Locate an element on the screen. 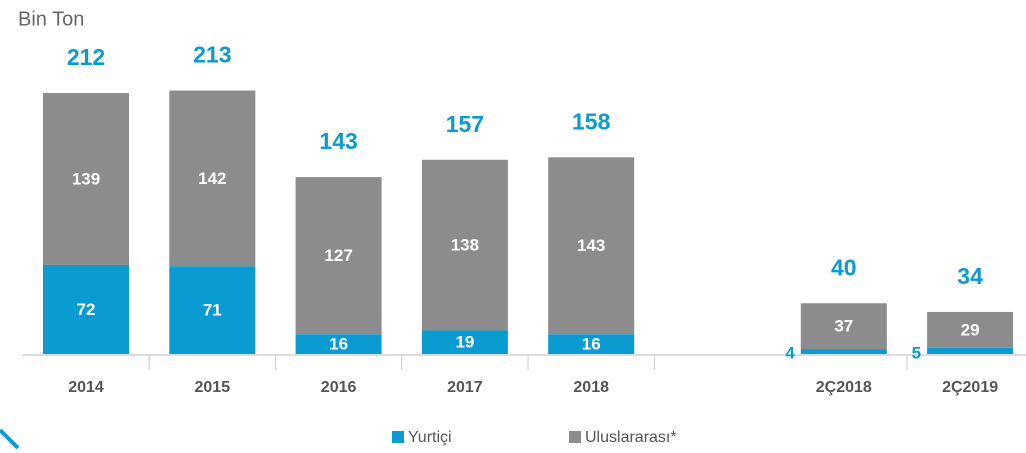 This screenshot has width=1026, height=453. total-label: 158 is located at coordinates (591, 121).